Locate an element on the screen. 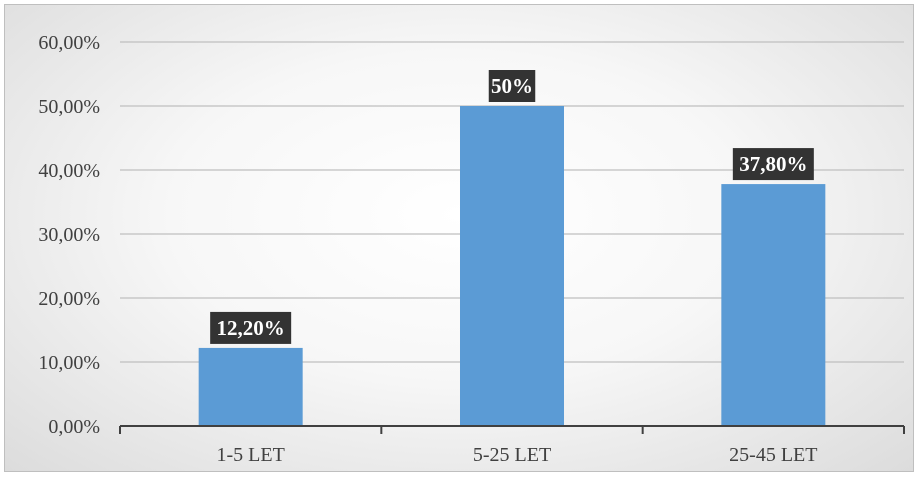  y-tick-label: 30,00% is located at coordinates (69, 235).